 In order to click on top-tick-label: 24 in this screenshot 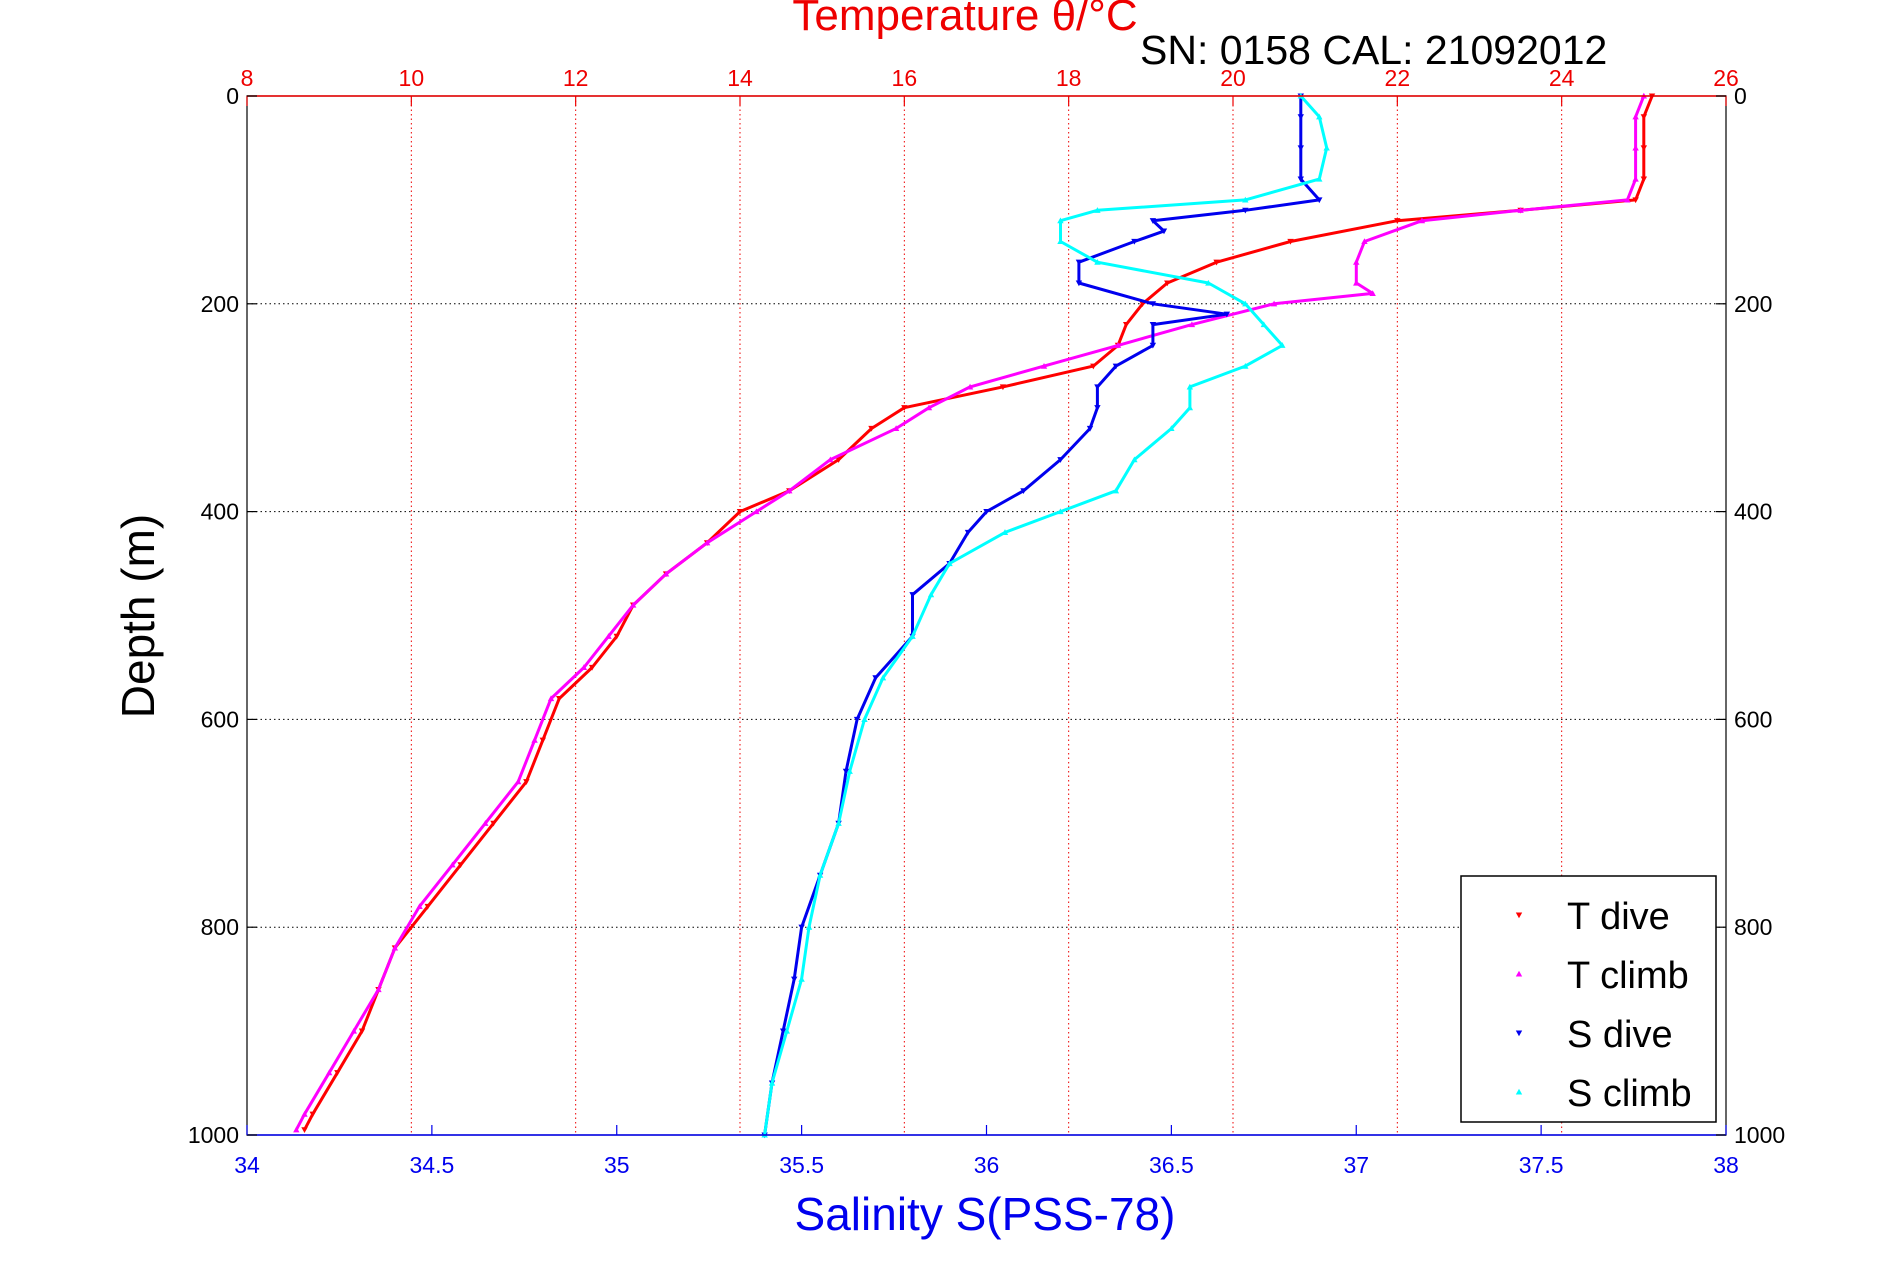, I will do `click(1562, 78)`.